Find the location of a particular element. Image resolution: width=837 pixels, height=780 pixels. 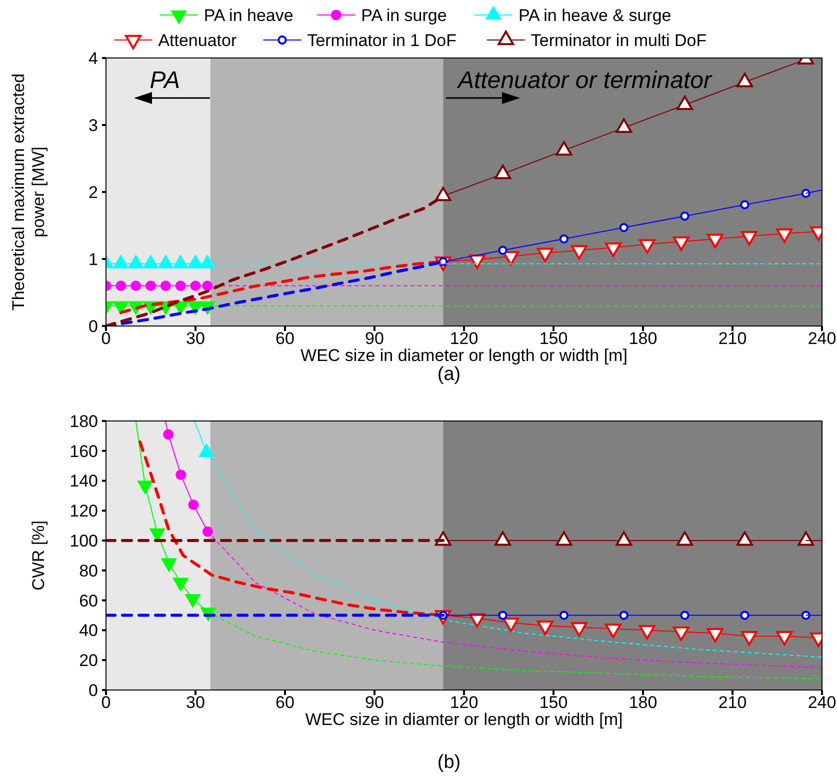

x-axis-title: WEC size in diameter or length or width [m] is located at coordinates (464, 355).